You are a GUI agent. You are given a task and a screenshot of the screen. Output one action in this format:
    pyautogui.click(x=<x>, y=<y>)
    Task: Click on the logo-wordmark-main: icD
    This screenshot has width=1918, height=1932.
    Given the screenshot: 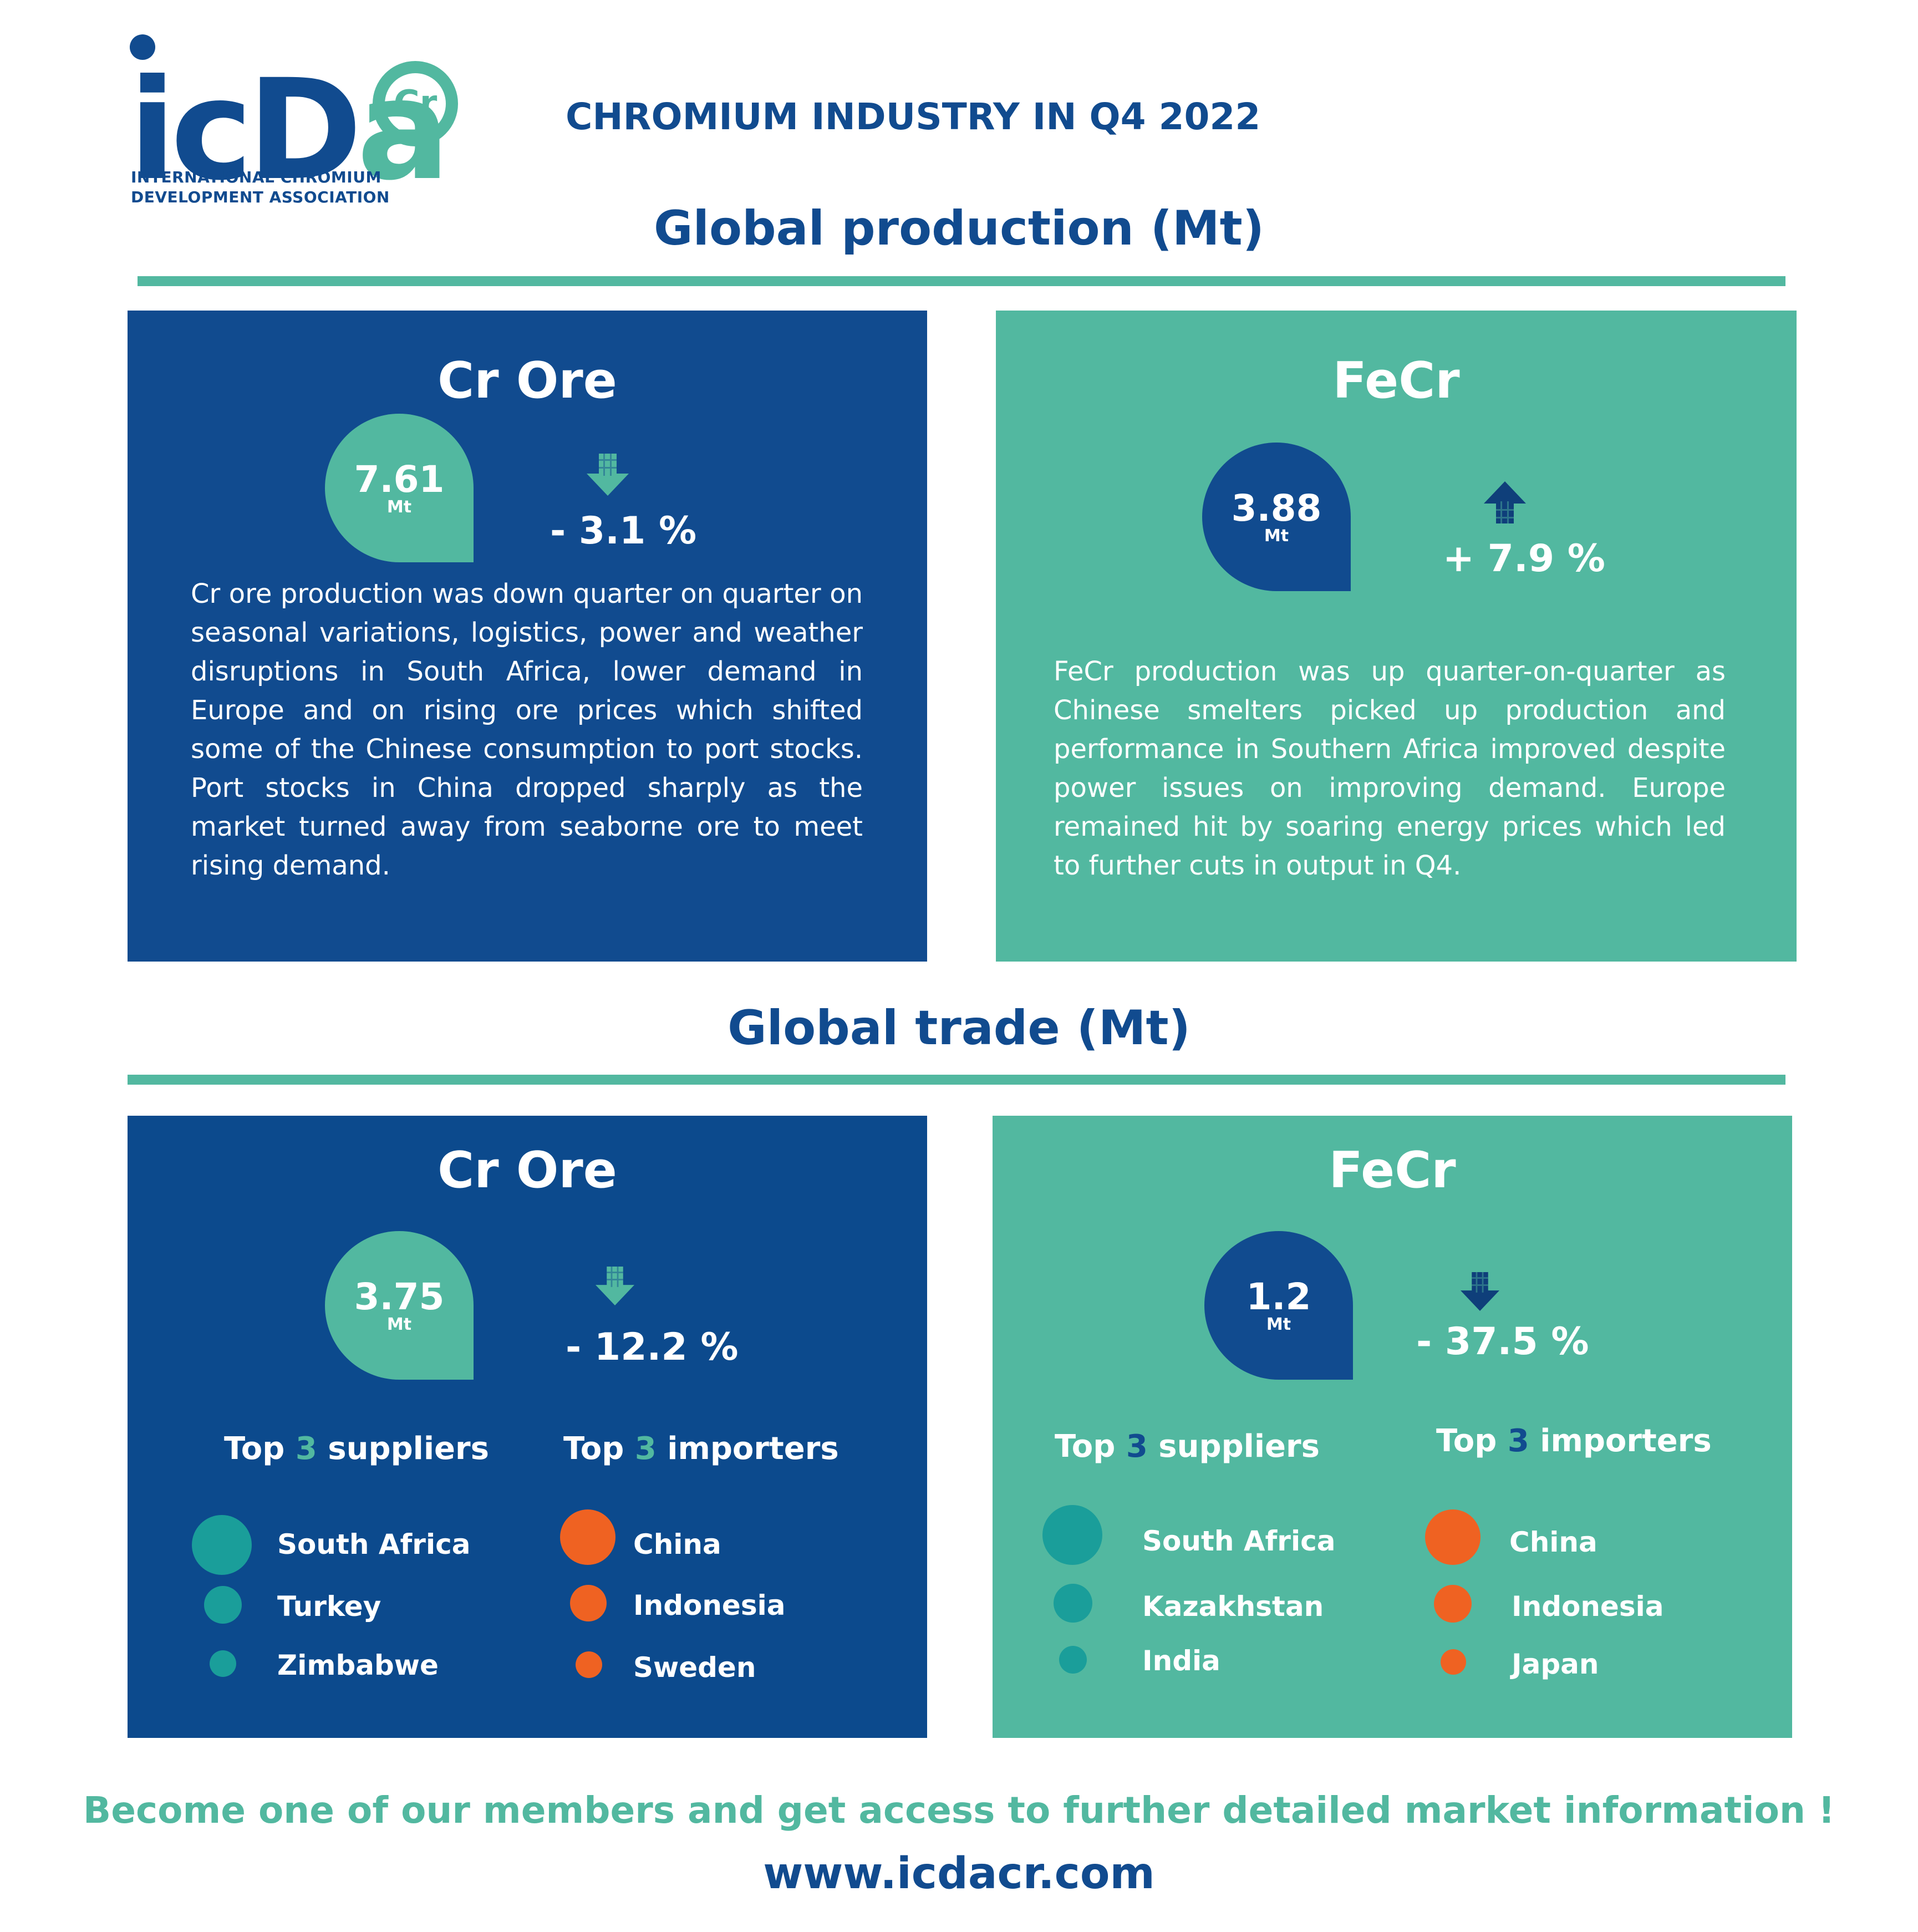 What is the action you would take?
    pyautogui.click(x=245, y=130)
    